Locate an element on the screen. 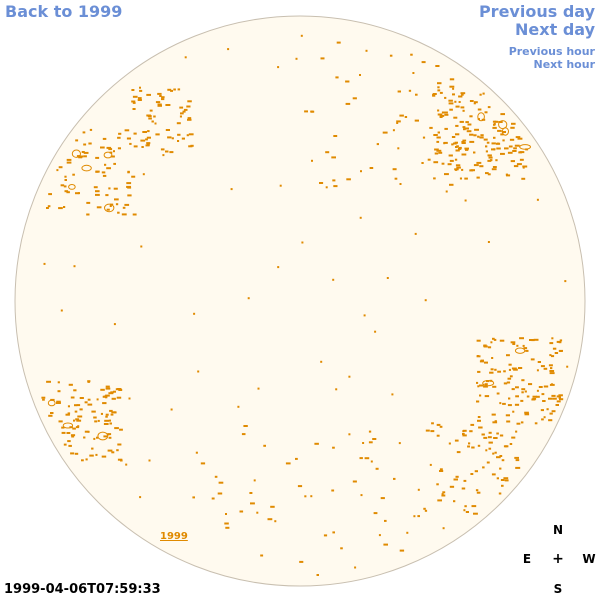  back-to-year-link: Back to 1999 is located at coordinates (64, 11).